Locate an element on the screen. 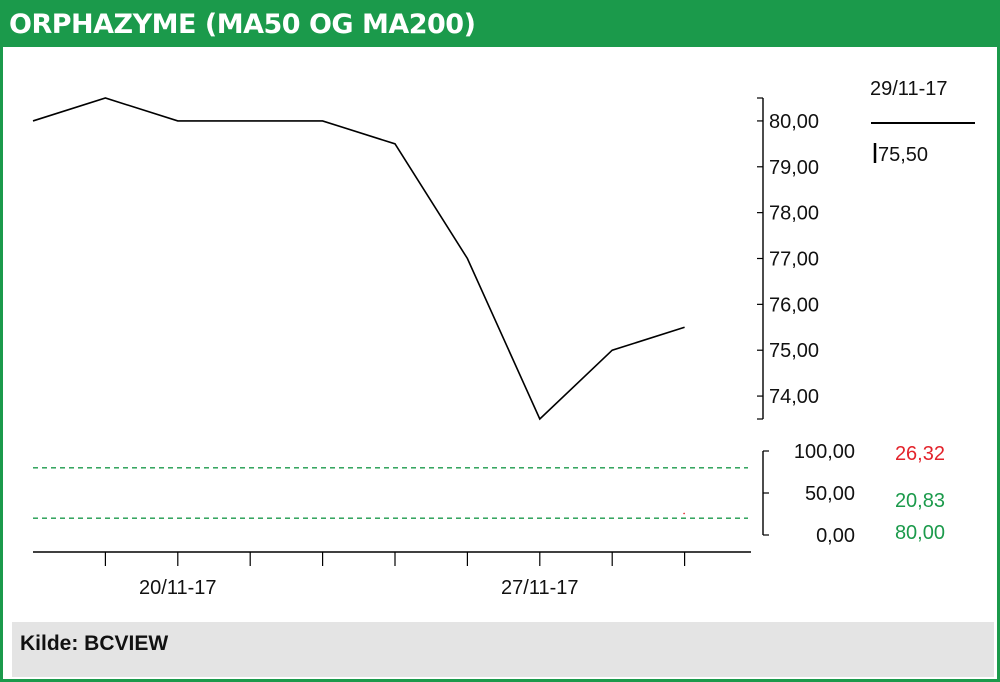 The image size is (1000, 682). legend: 29/11-17 75,50 26,32 20,83 80,00 is located at coordinates (922, 311).